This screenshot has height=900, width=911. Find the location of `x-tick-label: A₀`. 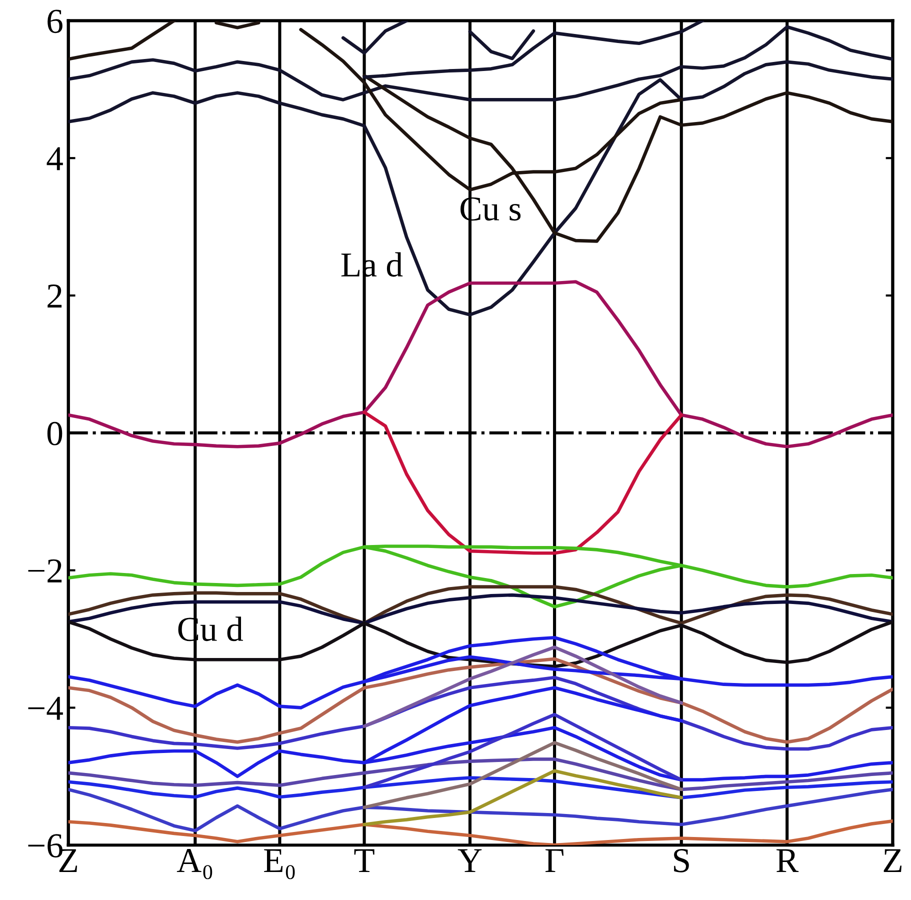

x-tick-label: A₀ is located at coordinates (194, 864).